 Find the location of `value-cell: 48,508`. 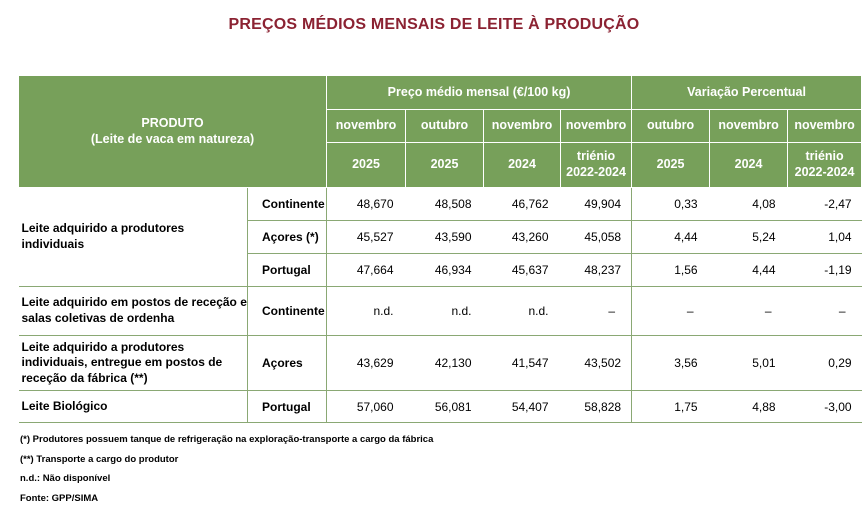

value-cell: 48,508 is located at coordinates (445, 204).